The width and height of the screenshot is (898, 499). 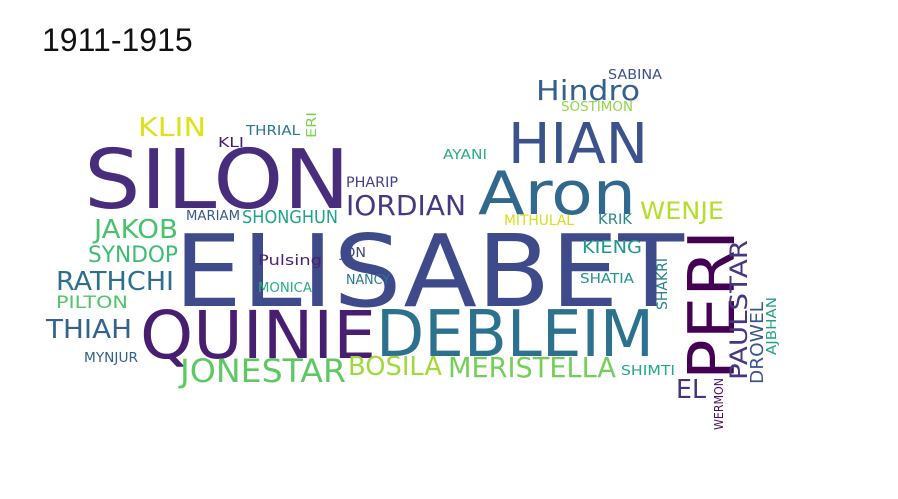 What do you see at coordinates (135, 230) in the screenshot?
I see `word-jakob: JAKOB` at bounding box center [135, 230].